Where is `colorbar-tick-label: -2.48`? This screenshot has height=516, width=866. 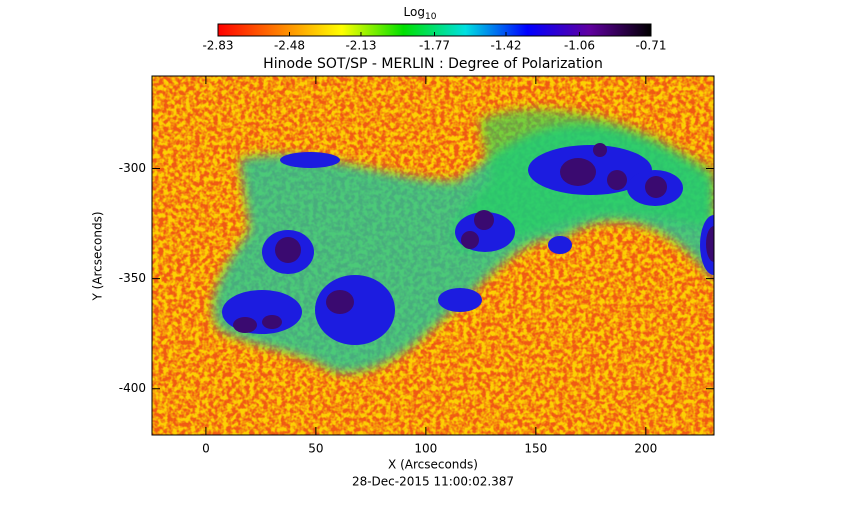
colorbar-tick-label: -2.48 is located at coordinates (289, 46).